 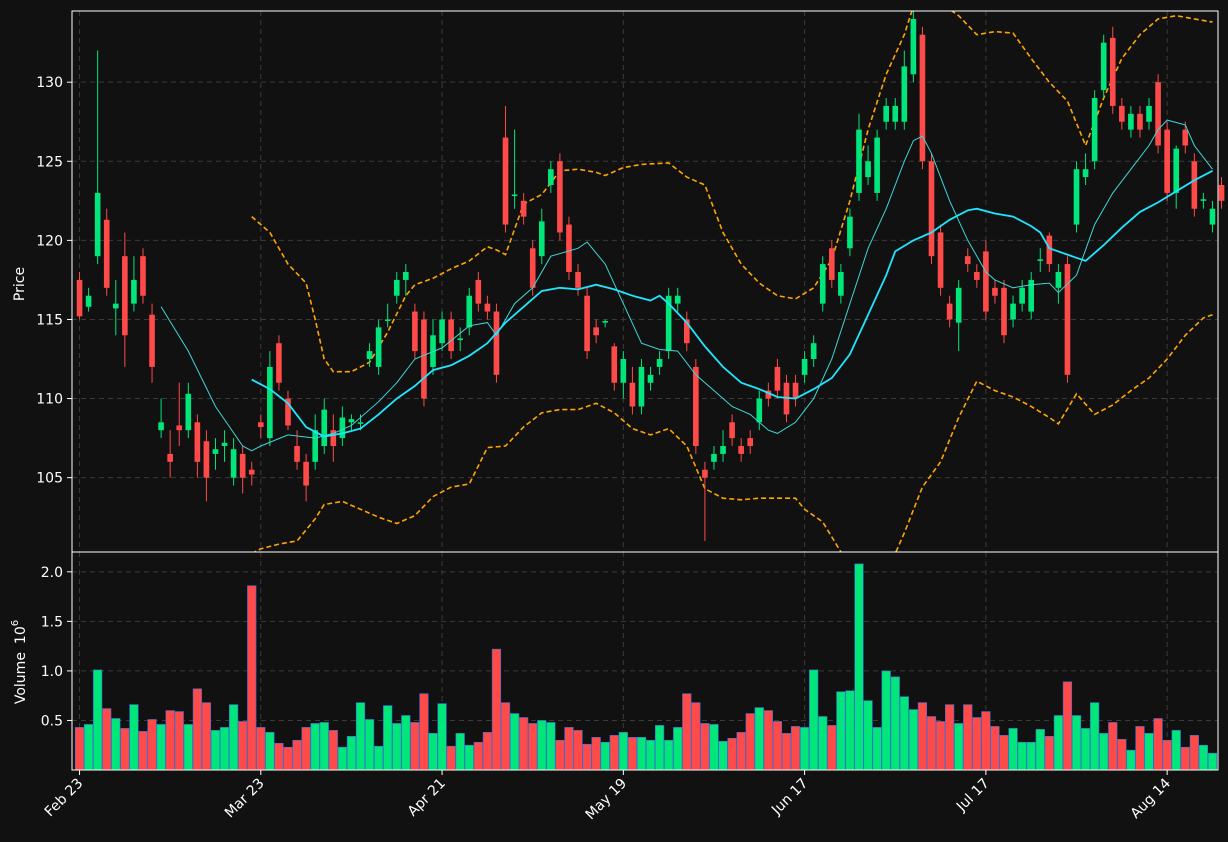 What do you see at coordinates (21, 678) in the screenshot?
I see `volume-ylabel-text: Volume` at bounding box center [21, 678].